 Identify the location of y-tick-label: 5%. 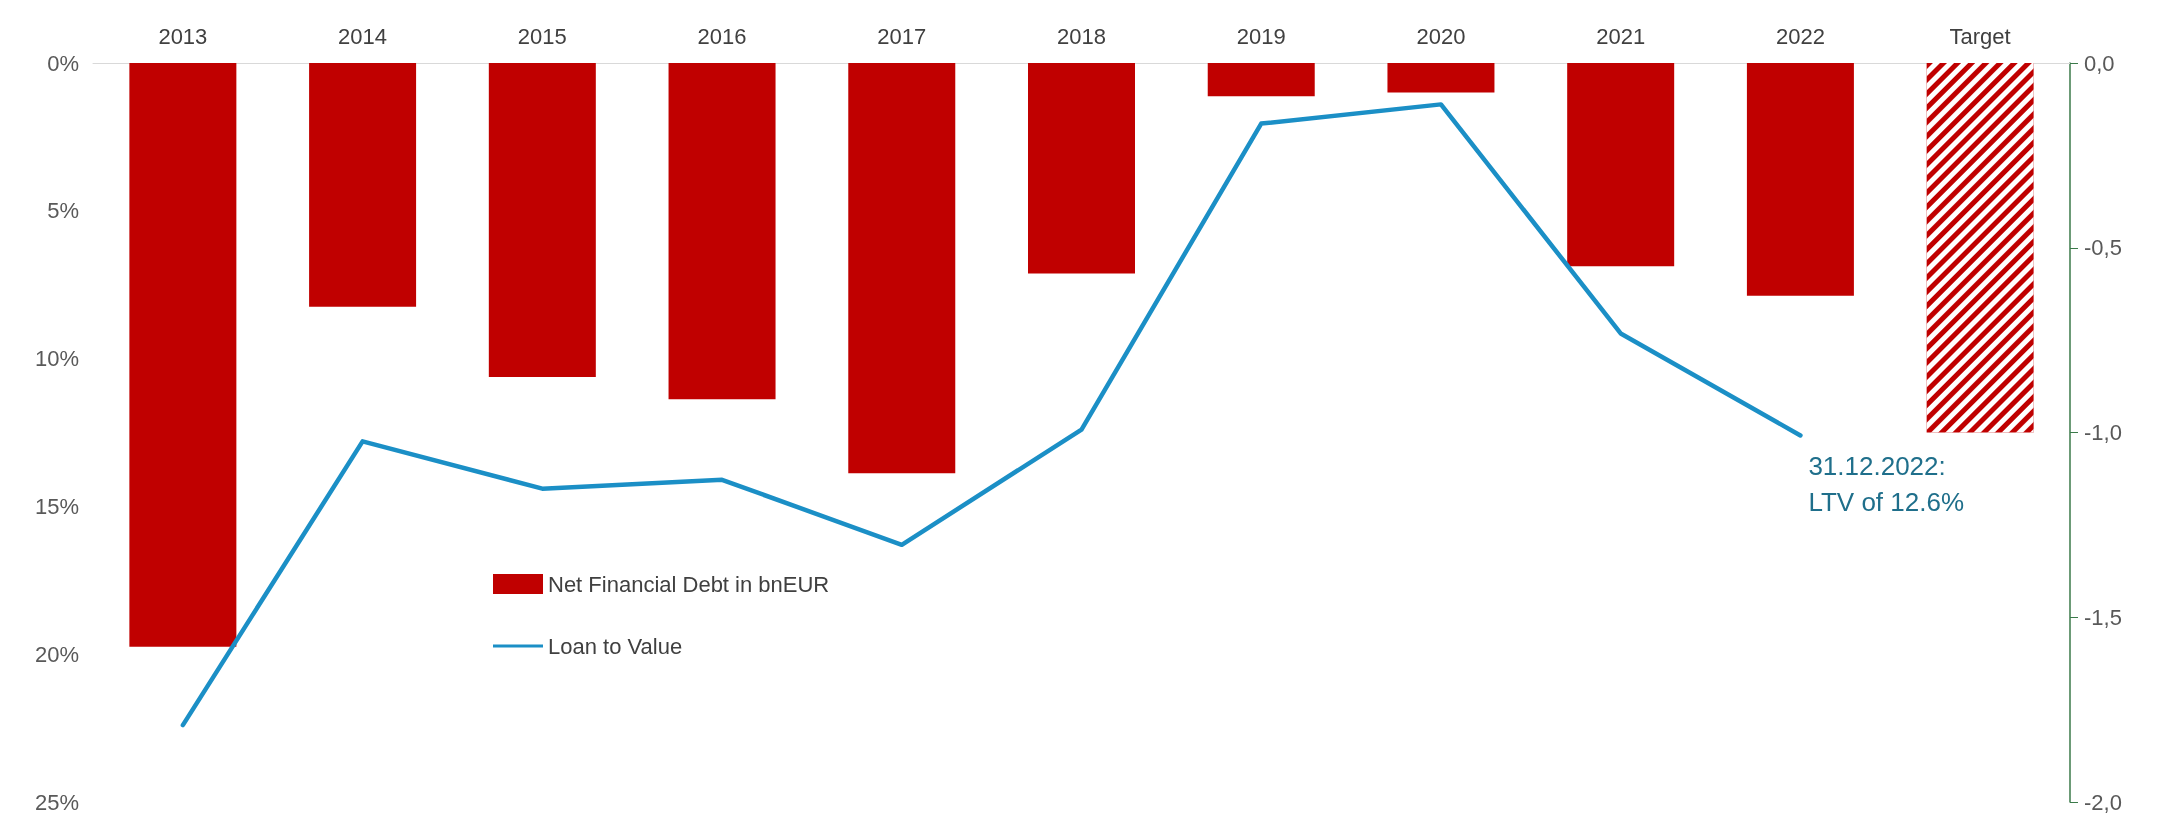
(63, 211).